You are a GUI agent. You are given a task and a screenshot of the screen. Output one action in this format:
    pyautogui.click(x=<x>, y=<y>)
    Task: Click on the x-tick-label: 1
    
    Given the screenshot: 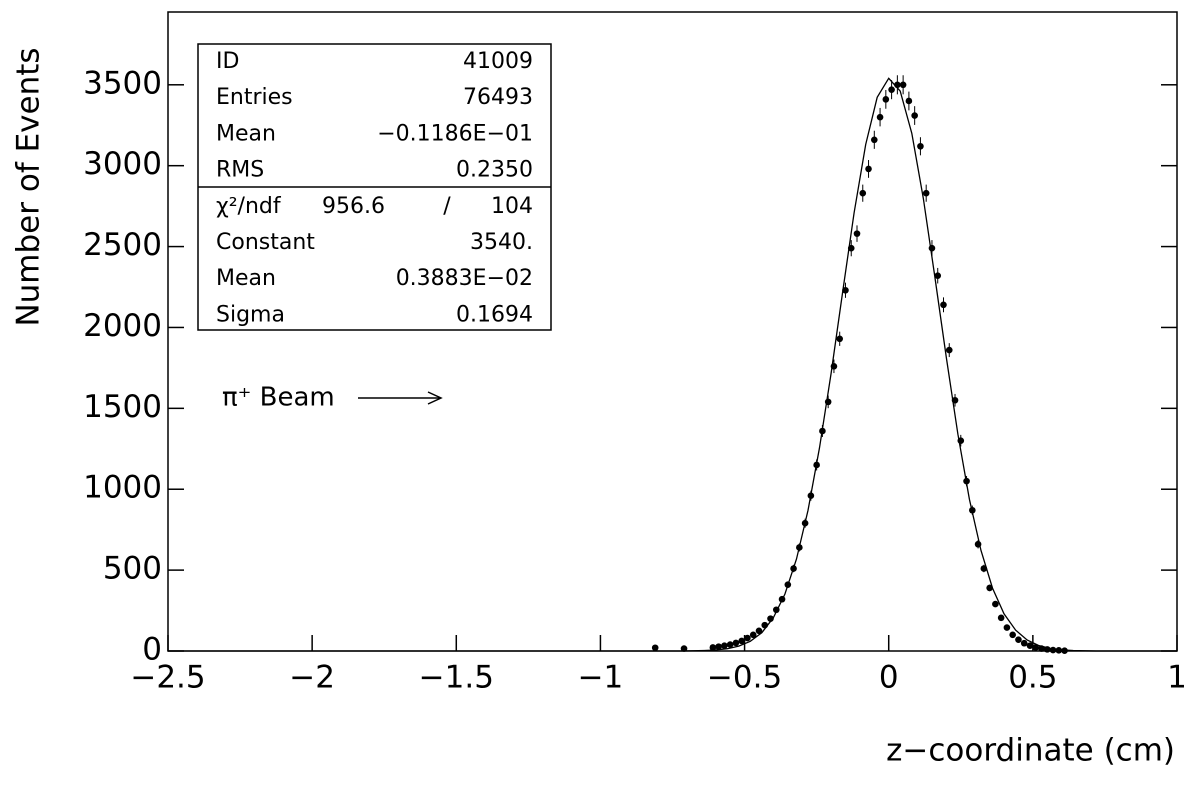 What is the action you would take?
    pyautogui.click(x=1177, y=678)
    